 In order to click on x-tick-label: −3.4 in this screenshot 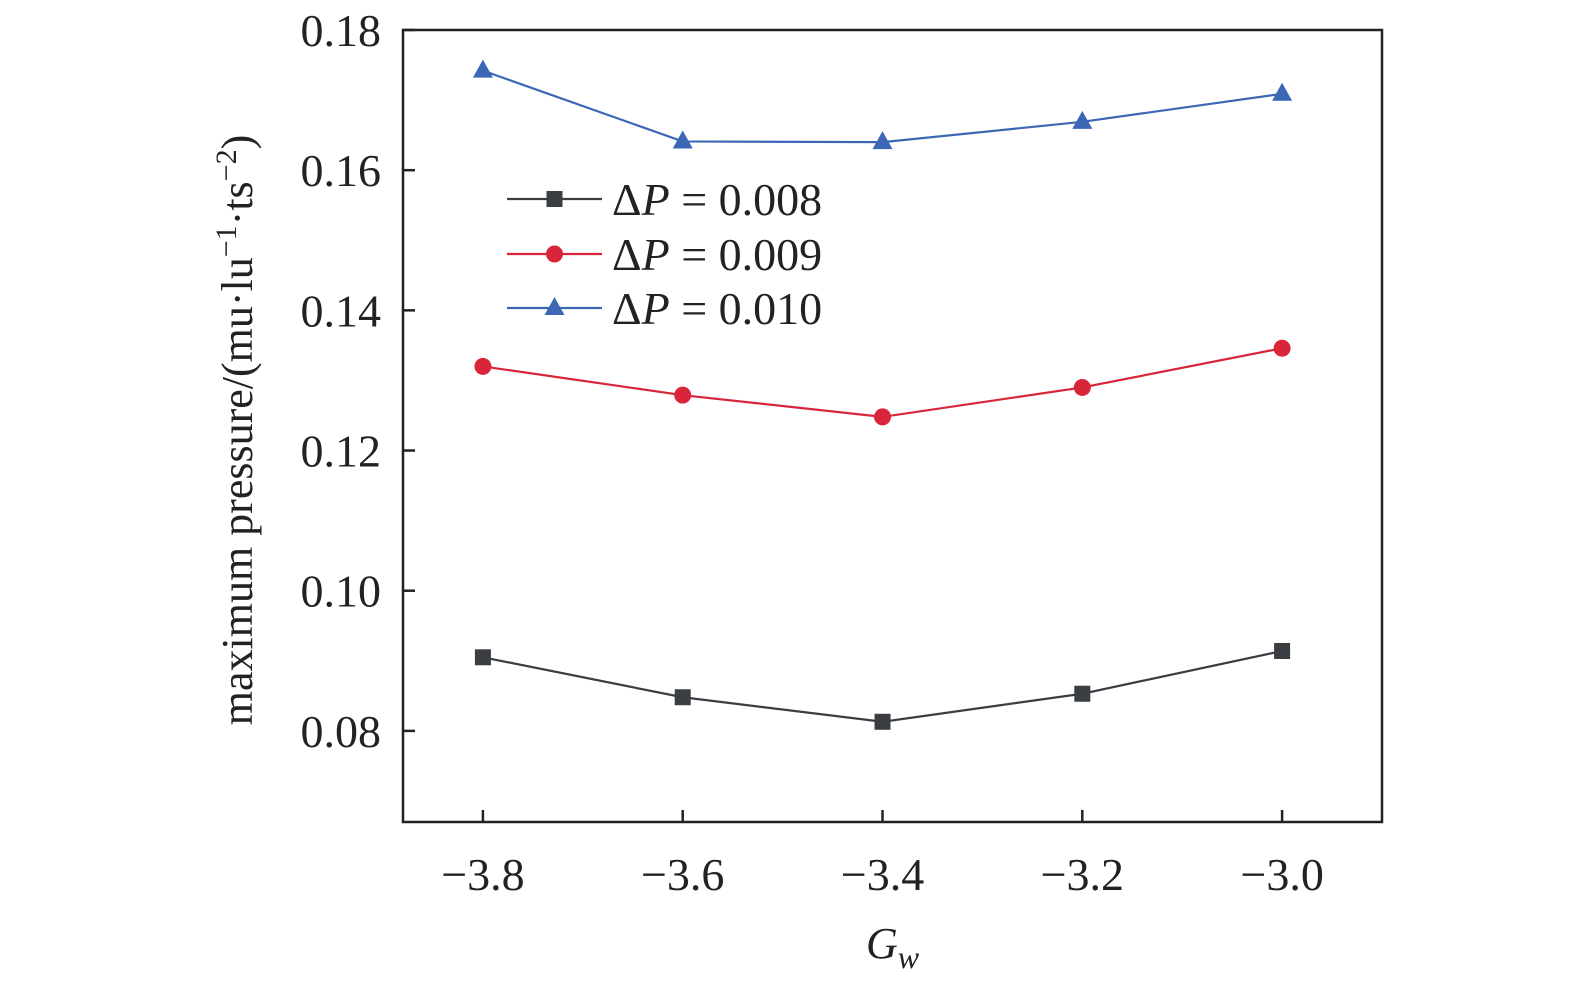, I will do `click(882, 874)`.